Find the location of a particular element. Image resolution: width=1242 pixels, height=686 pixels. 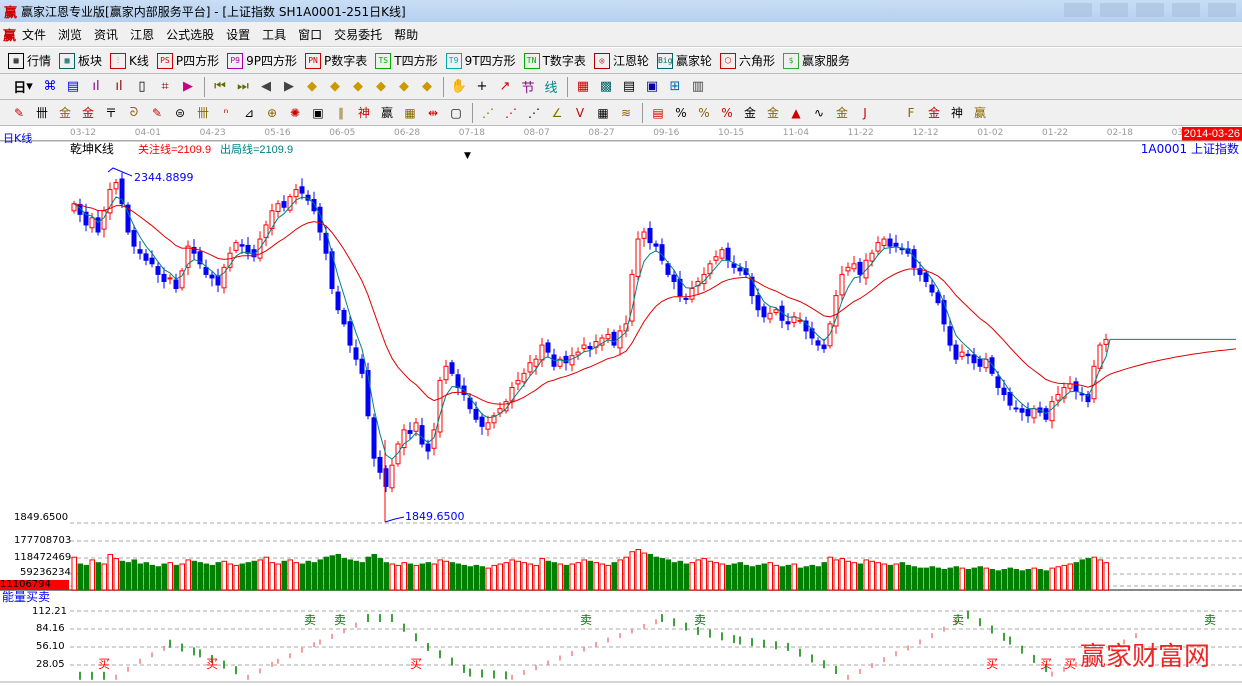

bars-icon: 卌 is located at coordinates (202, 113).